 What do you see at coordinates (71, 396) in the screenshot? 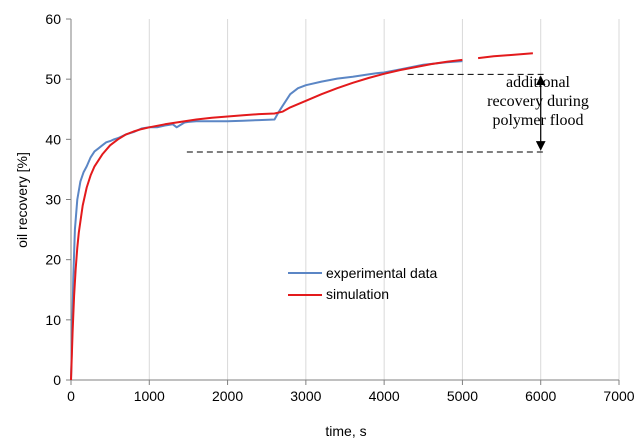
I see `x-tick-label: 0` at bounding box center [71, 396].